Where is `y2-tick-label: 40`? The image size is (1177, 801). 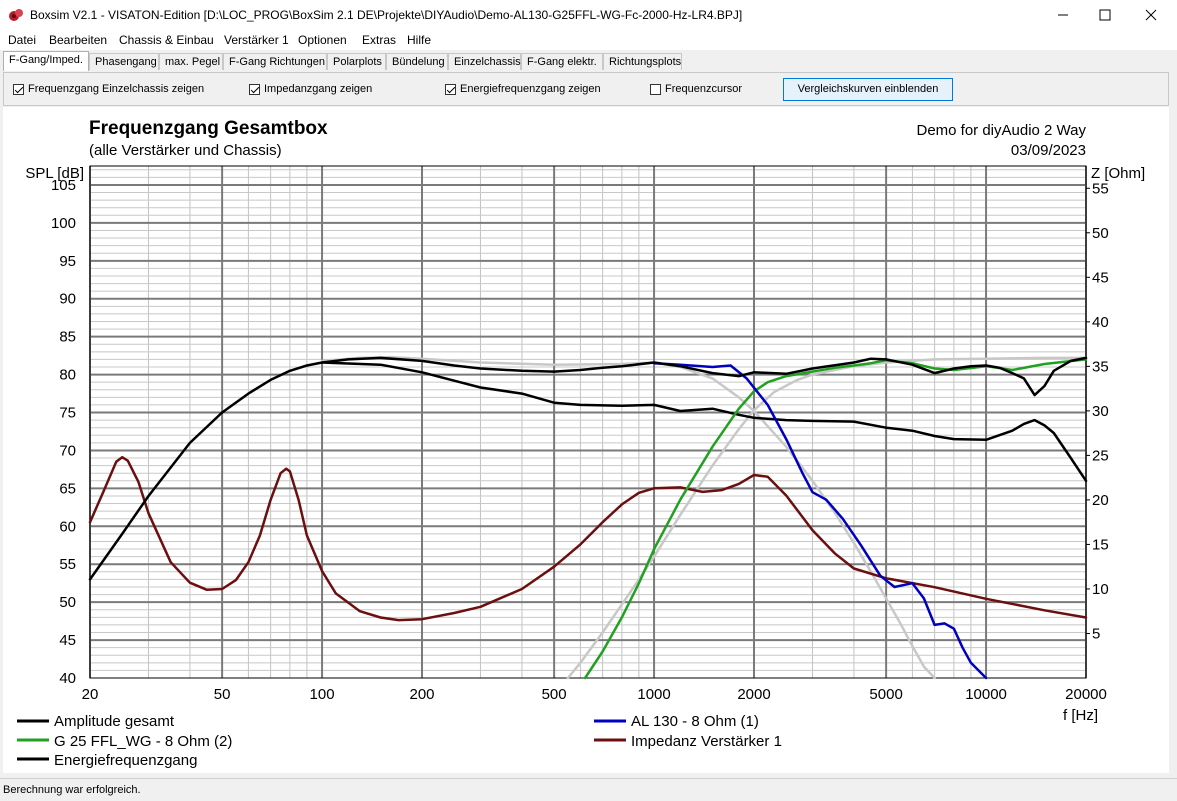
y2-tick-label: 40 is located at coordinates (1100, 322).